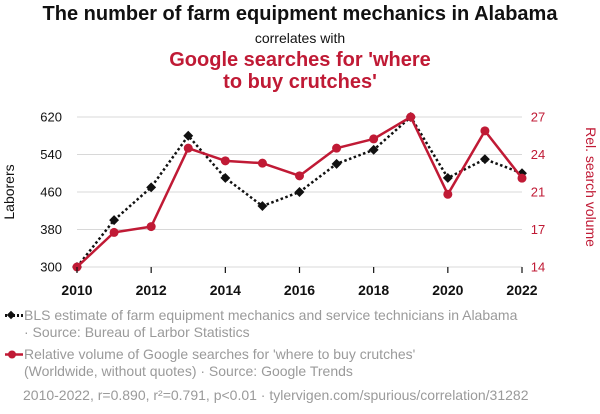  I want to click on x-tick-label: 2020, so click(447, 290).